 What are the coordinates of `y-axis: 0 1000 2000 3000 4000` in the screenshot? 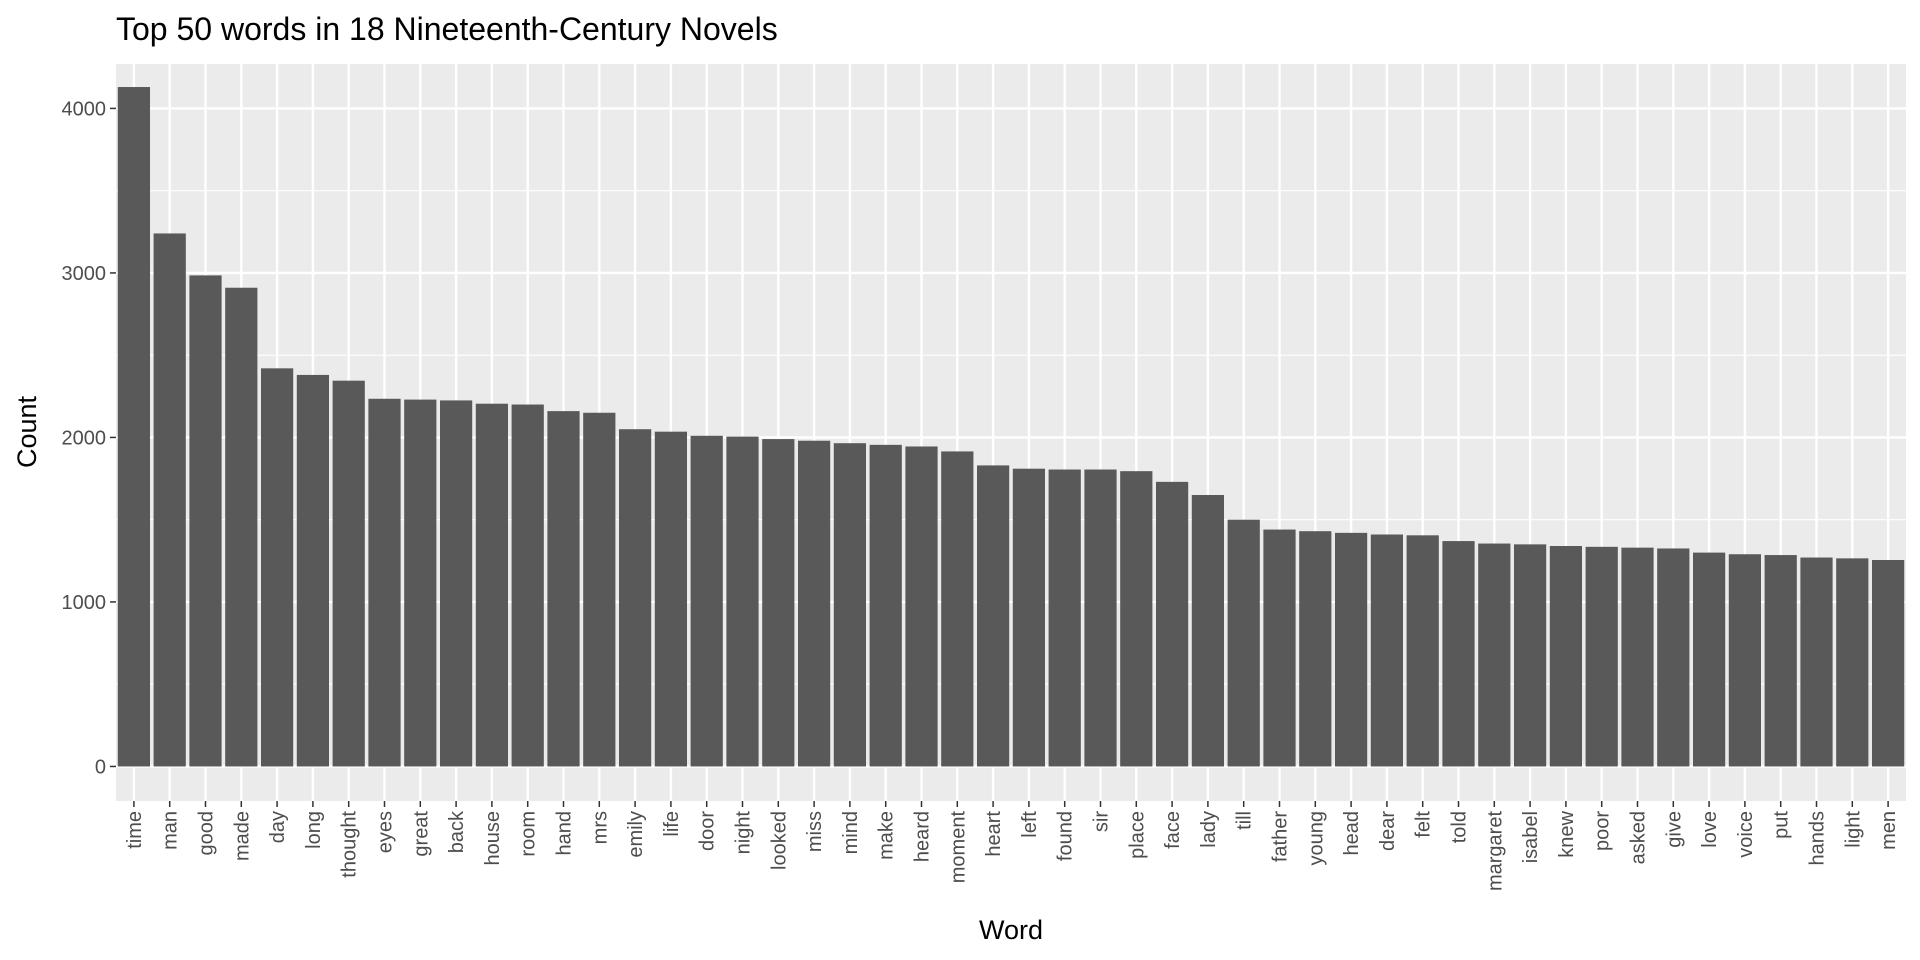 It's located at (89, 438).